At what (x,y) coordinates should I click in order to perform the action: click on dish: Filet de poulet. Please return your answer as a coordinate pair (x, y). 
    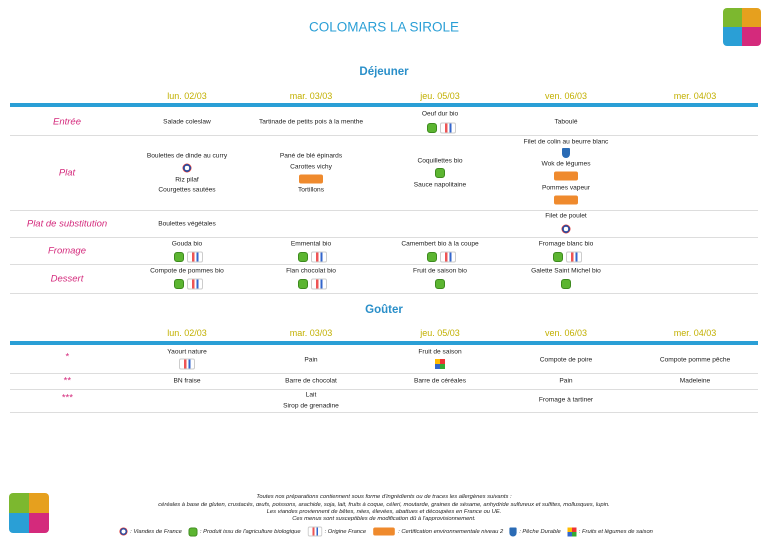
    Looking at the image, I should click on (566, 216).